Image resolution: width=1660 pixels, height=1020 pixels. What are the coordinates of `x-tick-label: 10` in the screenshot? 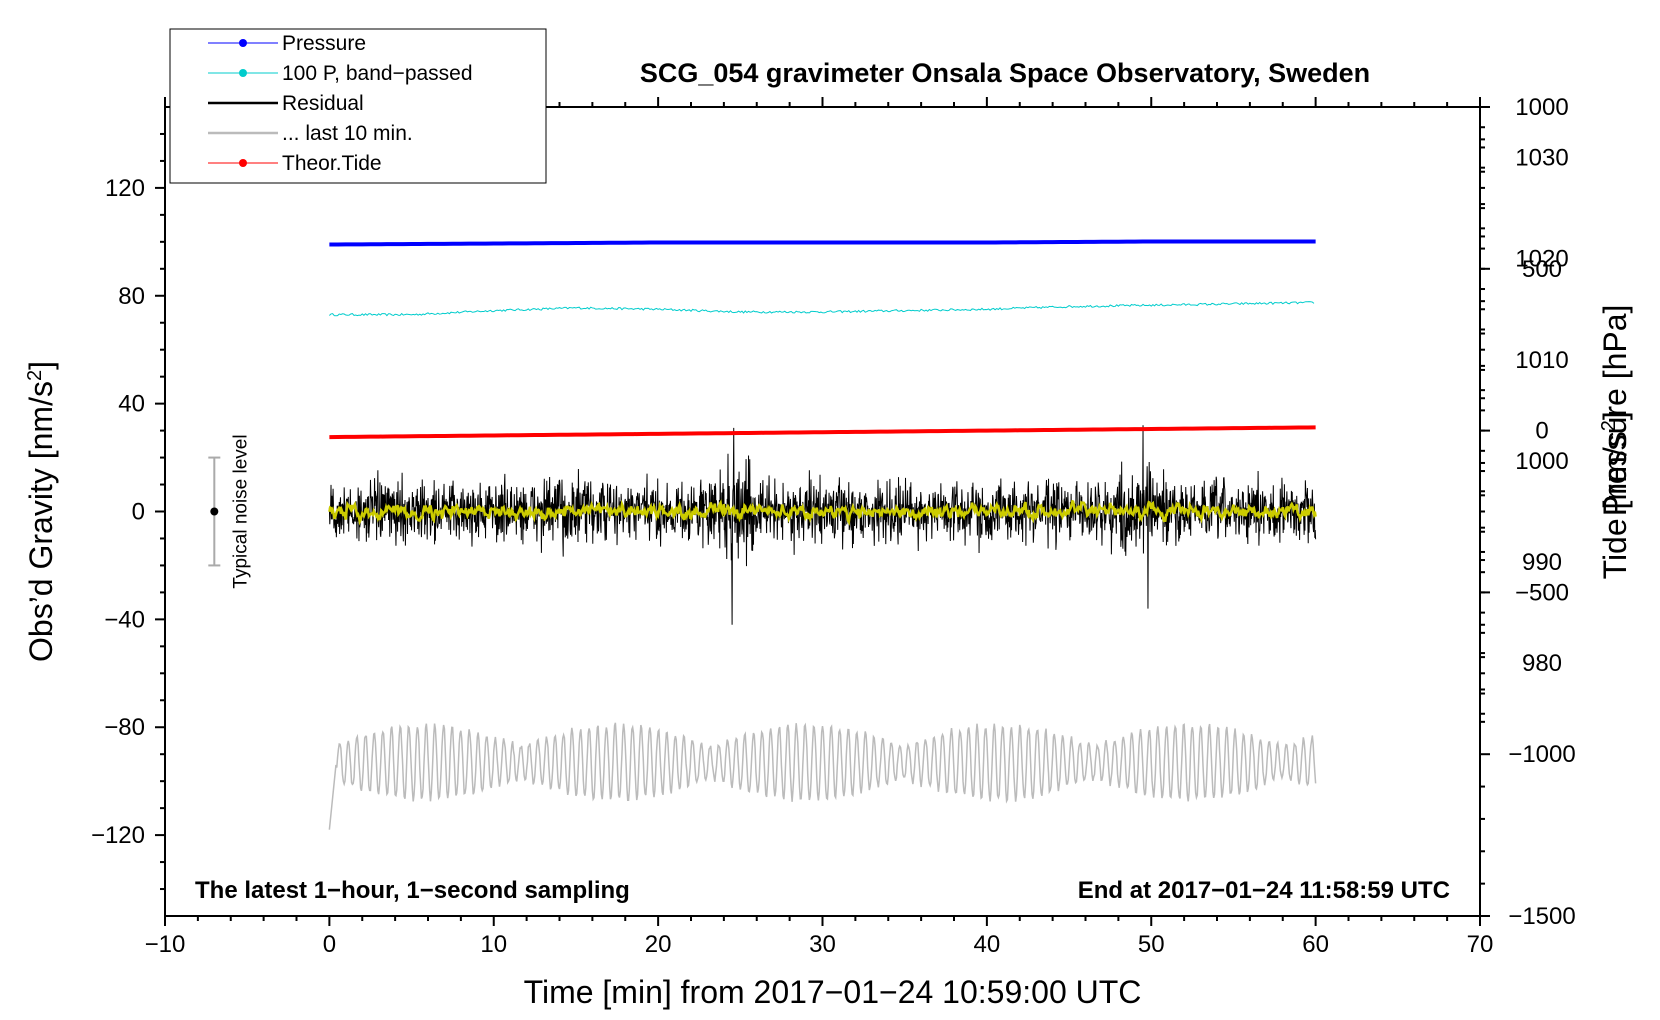 It's located at (493, 944).